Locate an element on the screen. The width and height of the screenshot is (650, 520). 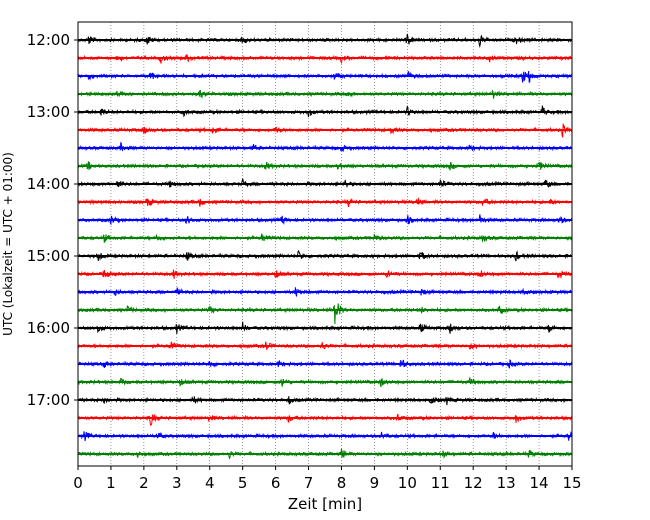
y-tick-label: 15:00 is located at coordinates (48, 256).